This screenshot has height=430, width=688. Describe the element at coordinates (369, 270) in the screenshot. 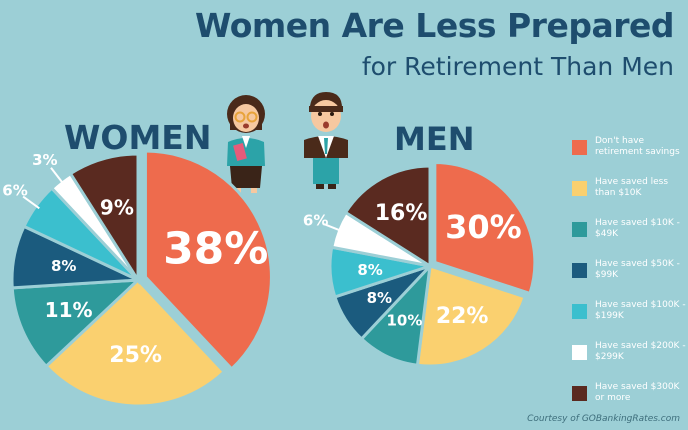

I see `pie-label-100k-199k: 8%` at that location.